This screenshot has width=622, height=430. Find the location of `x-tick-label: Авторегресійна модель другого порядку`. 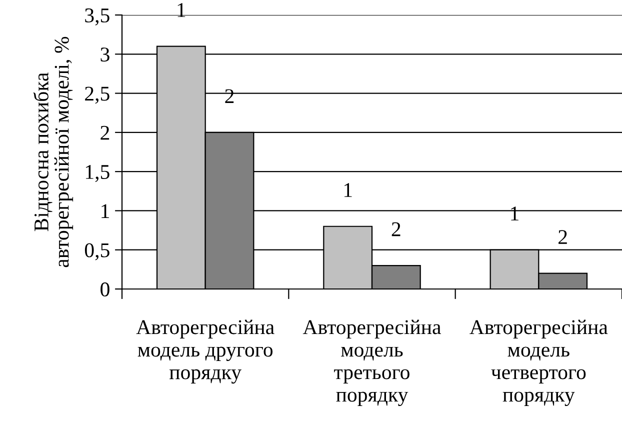

x-tick-label: Авторегресійна модель другого порядку is located at coordinates (205, 352).